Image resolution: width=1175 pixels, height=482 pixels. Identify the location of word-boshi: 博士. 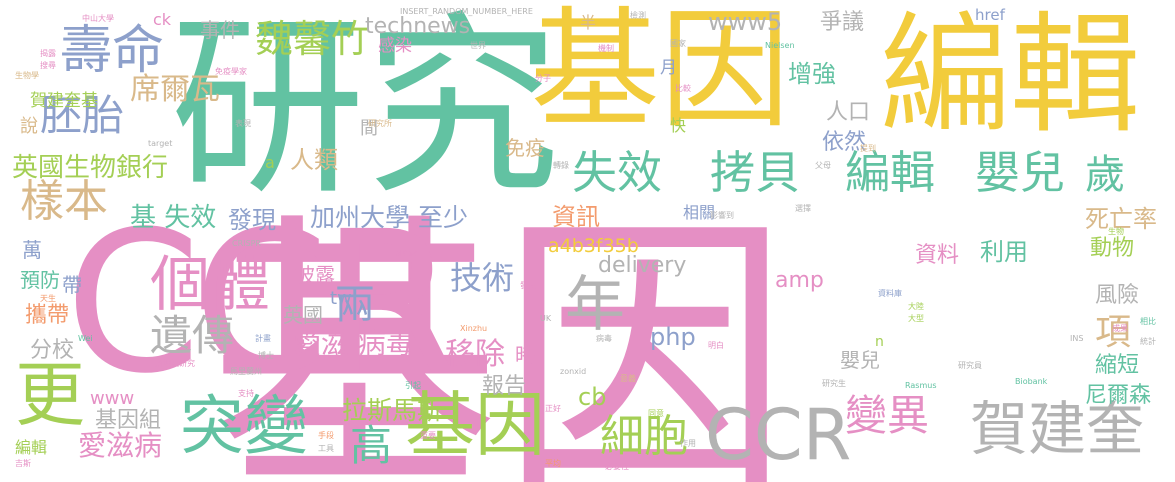
(266, 355).